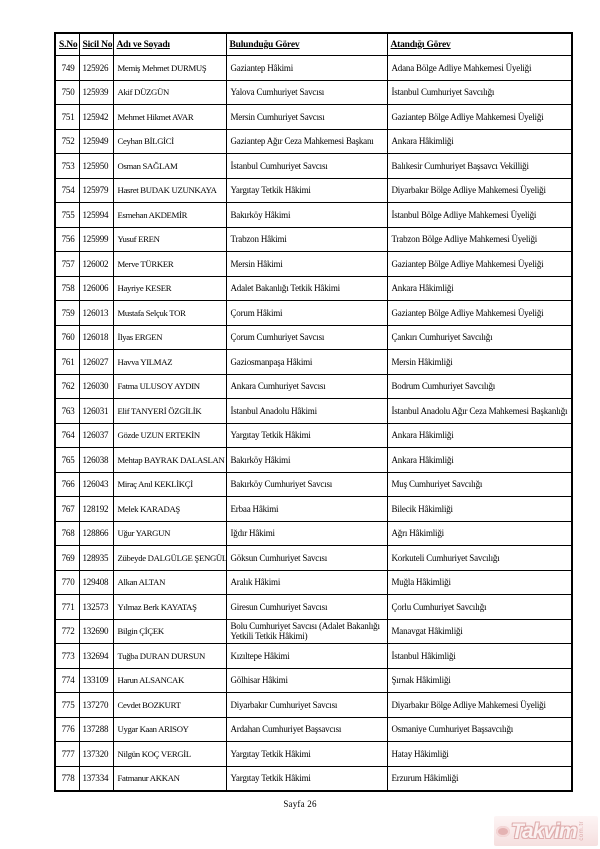  I want to click on cell-name: Mehtap BAYRAK DALASLAN, so click(169, 460).